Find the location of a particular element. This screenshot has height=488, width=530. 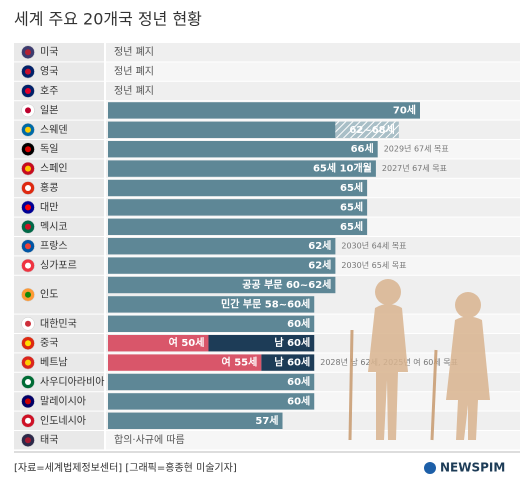

country-label: 일본 is located at coordinates (49, 110).